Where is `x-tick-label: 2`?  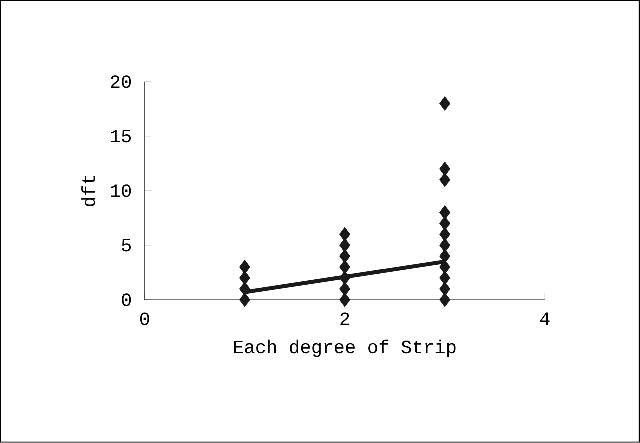 x-tick-label: 2 is located at coordinates (345, 319).